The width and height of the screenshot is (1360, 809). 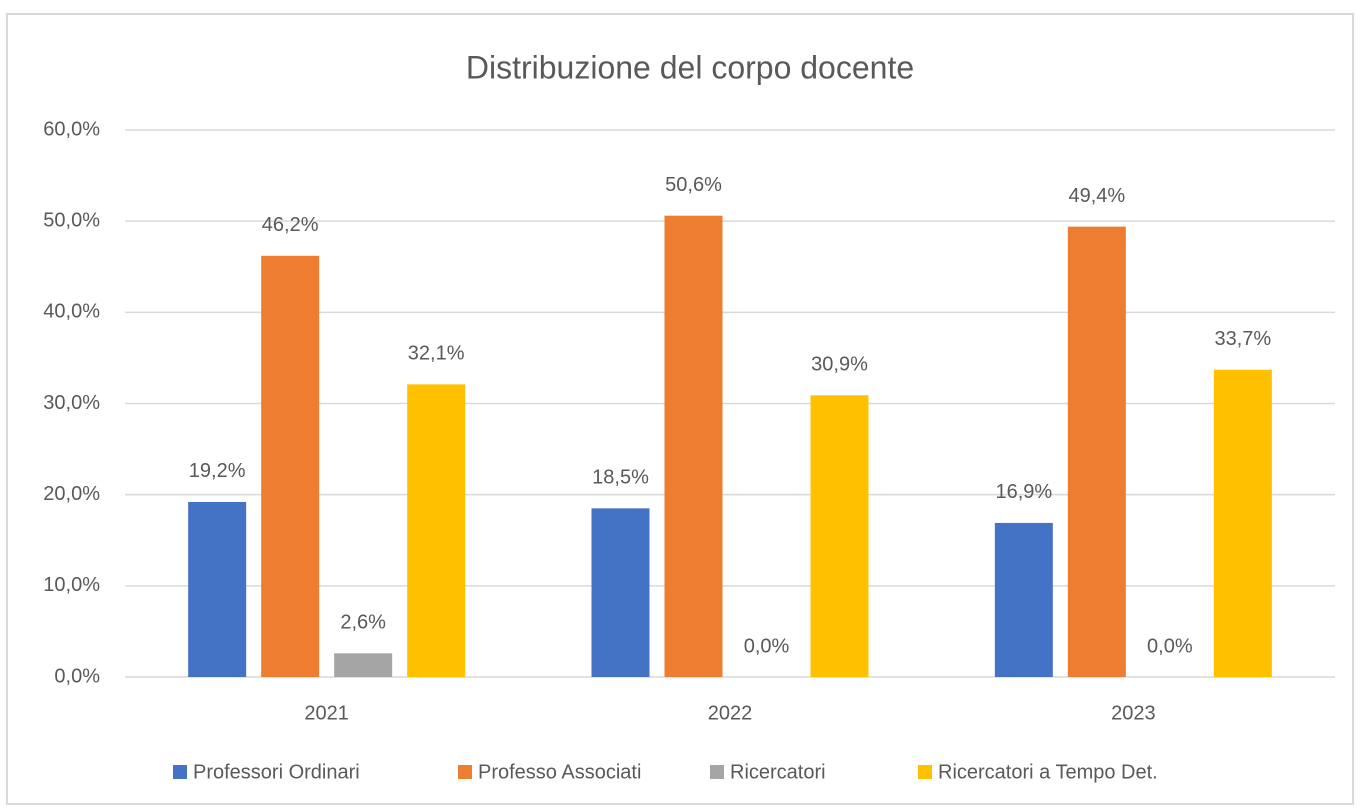 What do you see at coordinates (71, 403) in the screenshot?
I see `y-tick-label: 30,0%` at bounding box center [71, 403].